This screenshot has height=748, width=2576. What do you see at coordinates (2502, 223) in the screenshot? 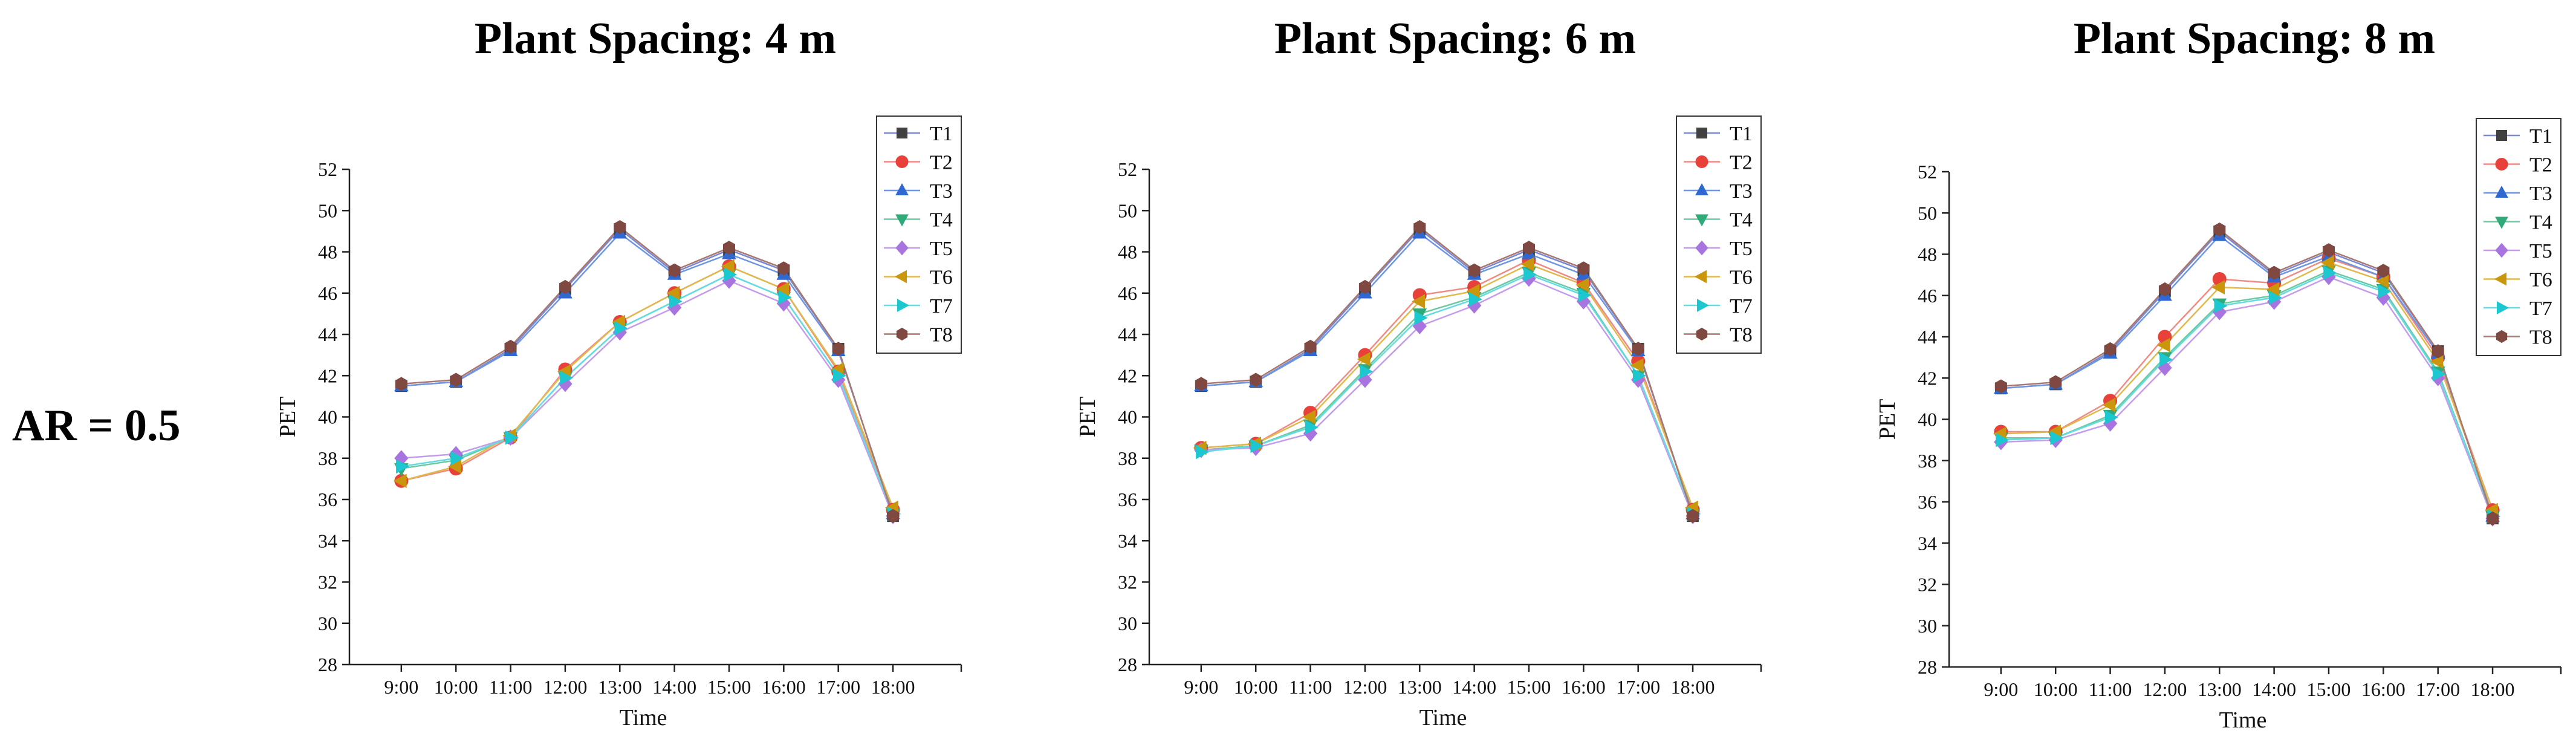
I see `legend-marker-t4` at bounding box center [2502, 223].